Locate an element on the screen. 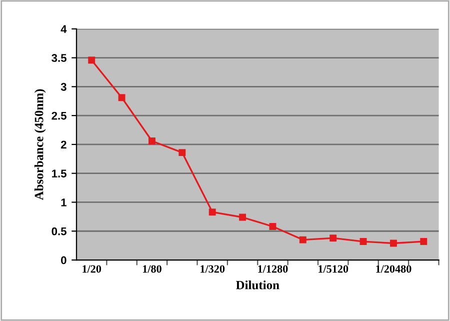 The height and width of the screenshot is (321, 450). x-tick-label: 1/80 is located at coordinates (152, 269).